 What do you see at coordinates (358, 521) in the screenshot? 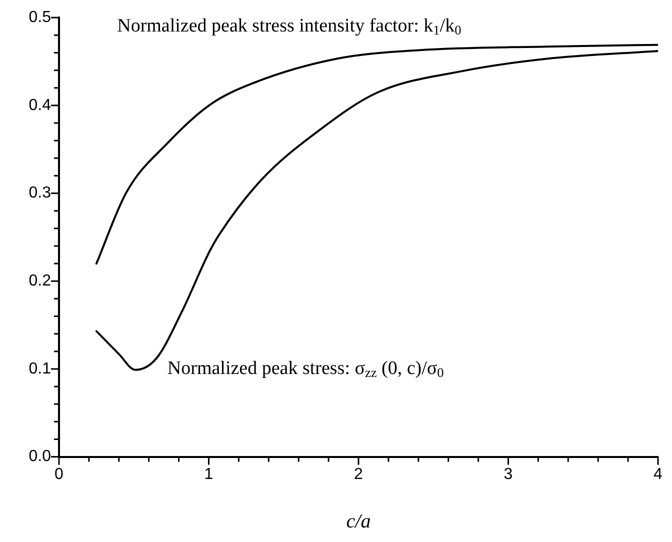
I see `x-axis-title: c/a` at bounding box center [358, 521].